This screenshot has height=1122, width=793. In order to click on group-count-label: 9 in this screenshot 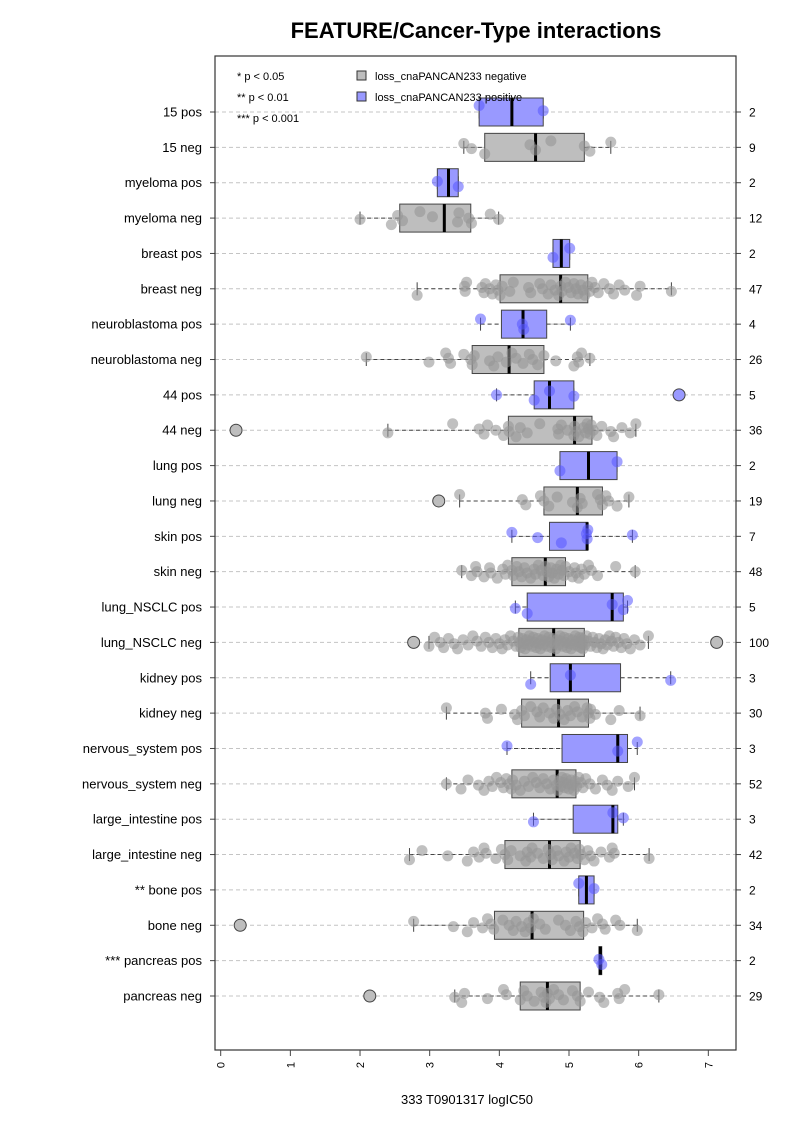, I will do `click(752, 148)`.